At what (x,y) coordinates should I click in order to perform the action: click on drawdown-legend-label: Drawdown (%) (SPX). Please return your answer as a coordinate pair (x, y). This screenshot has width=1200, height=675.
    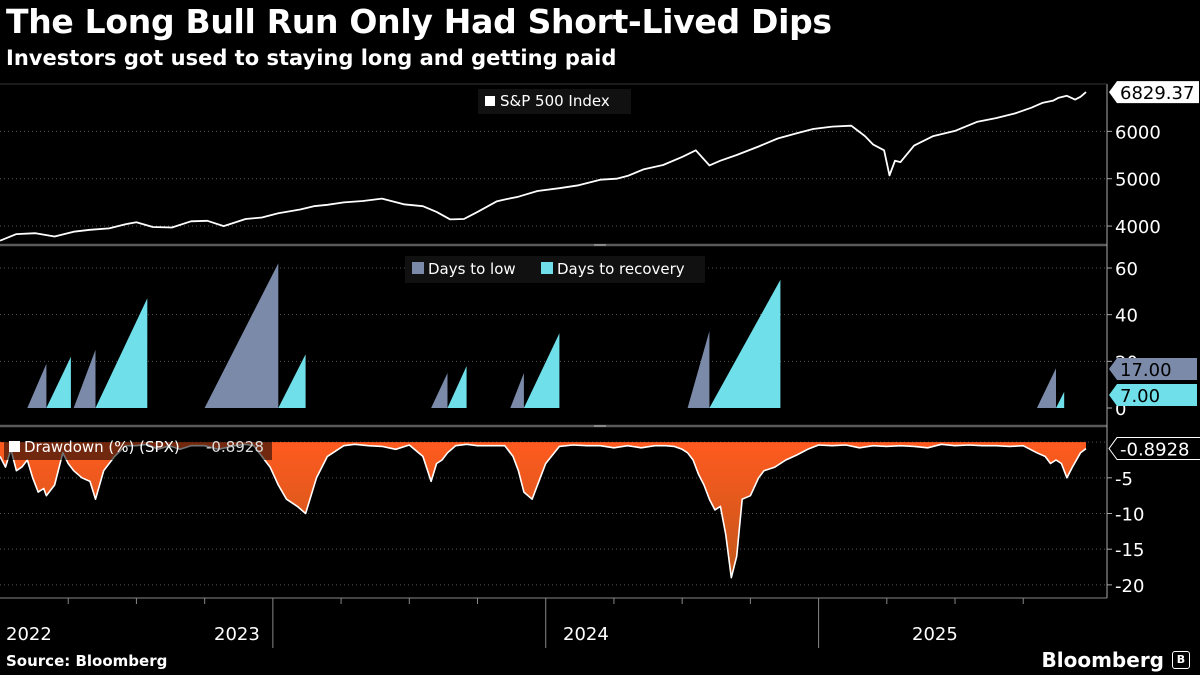
    Looking at the image, I should click on (102, 447).